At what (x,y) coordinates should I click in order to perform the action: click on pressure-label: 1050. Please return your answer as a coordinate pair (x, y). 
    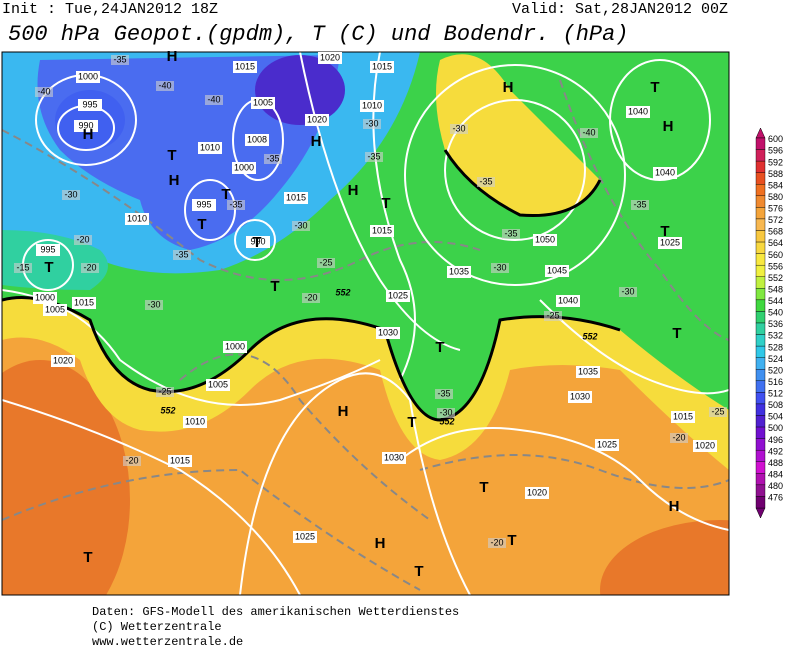
    Looking at the image, I should click on (545, 239).